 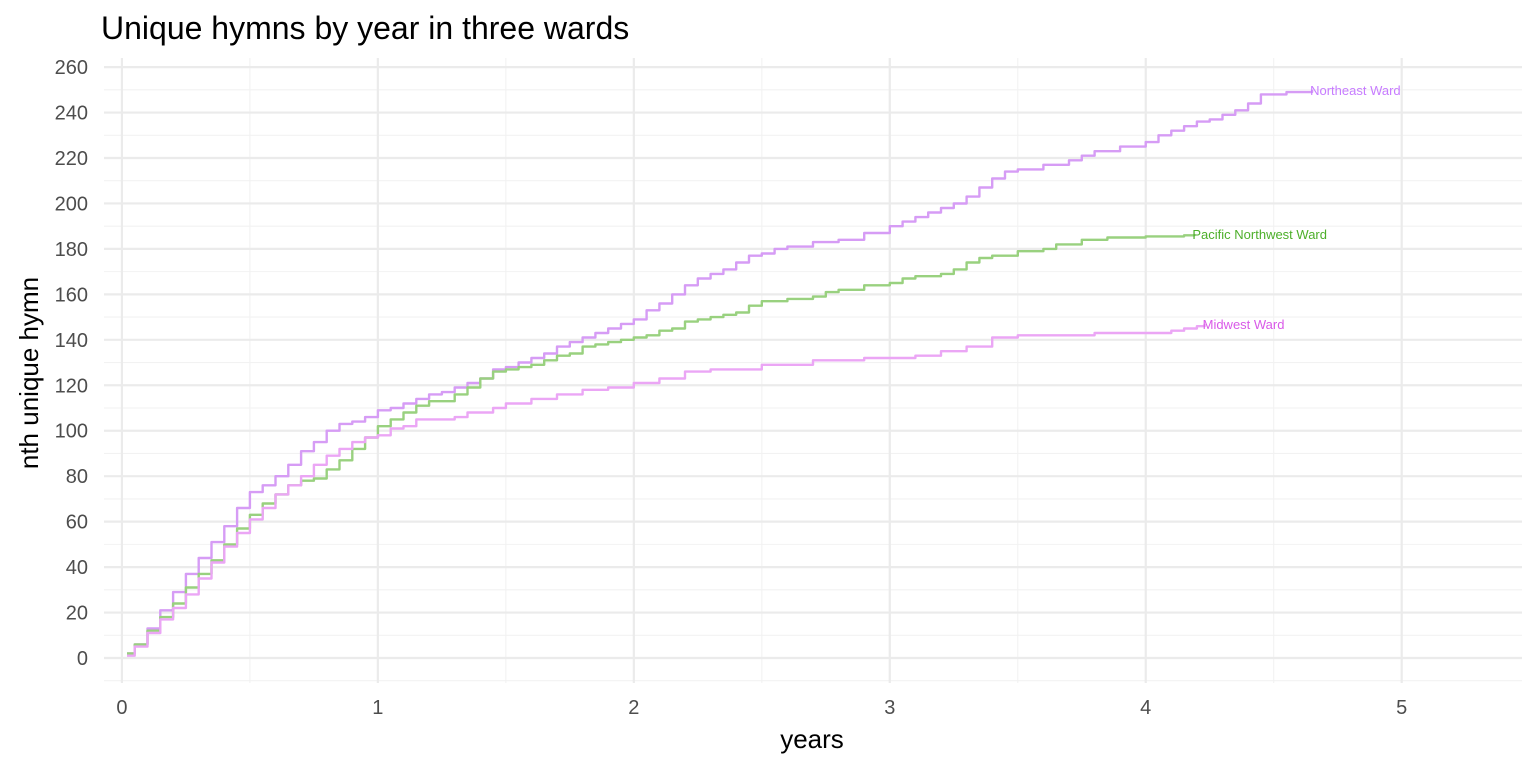 I want to click on x-tick-label: 2, so click(x=633, y=708).